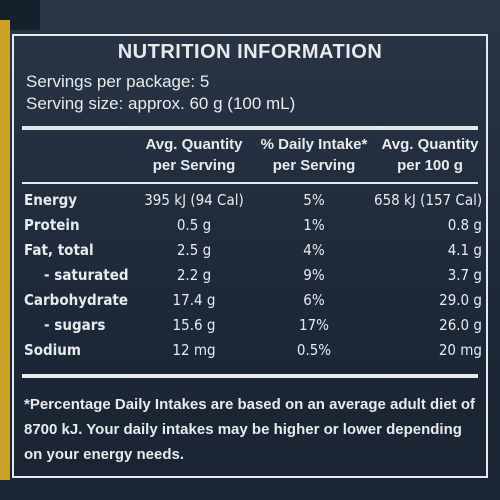 This screenshot has height=500, width=500. I want to click on col-header-daily-intake-line2: per Serving, so click(314, 165).